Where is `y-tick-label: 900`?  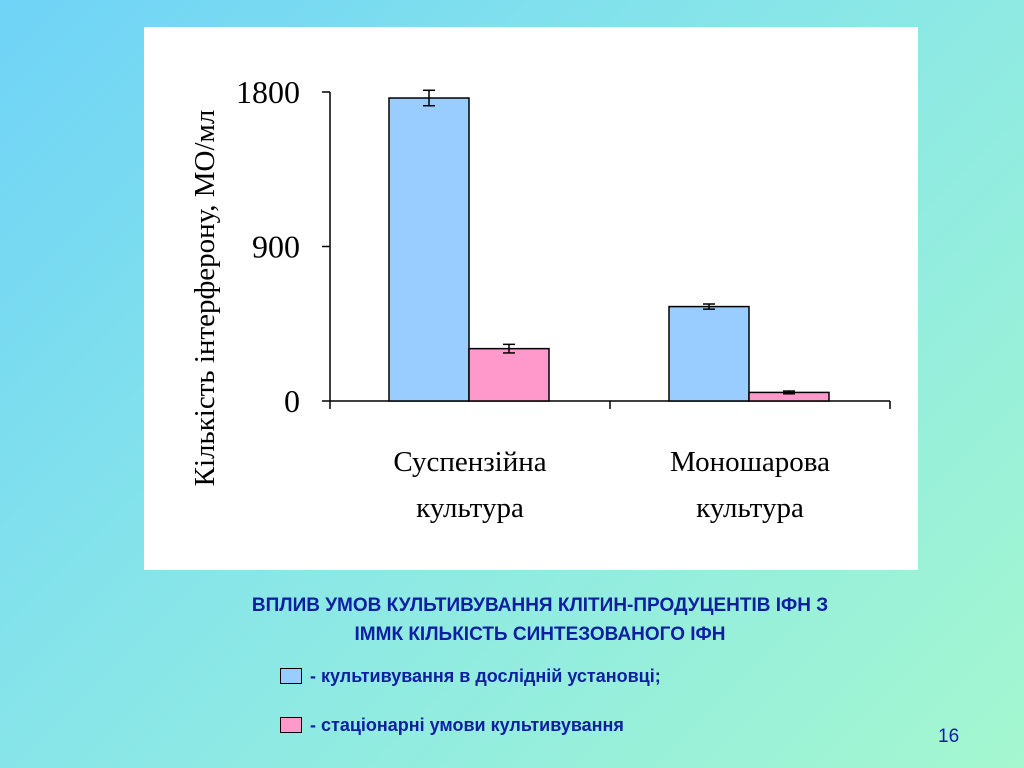
y-tick-label: 900 is located at coordinates (276, 247).